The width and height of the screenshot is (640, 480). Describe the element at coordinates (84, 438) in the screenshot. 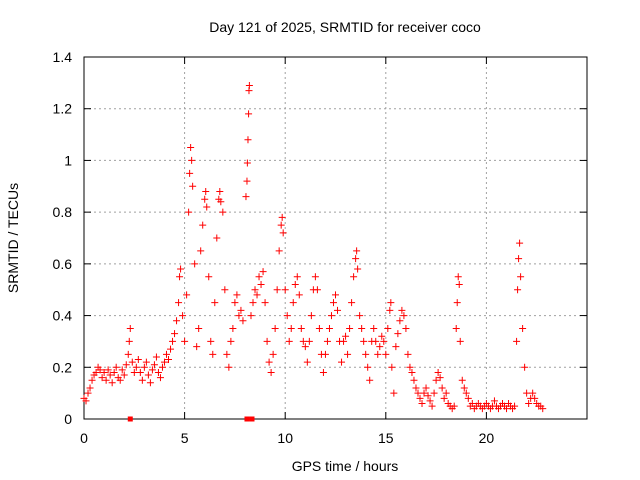

I see `x-tick-label: 0` at that location.